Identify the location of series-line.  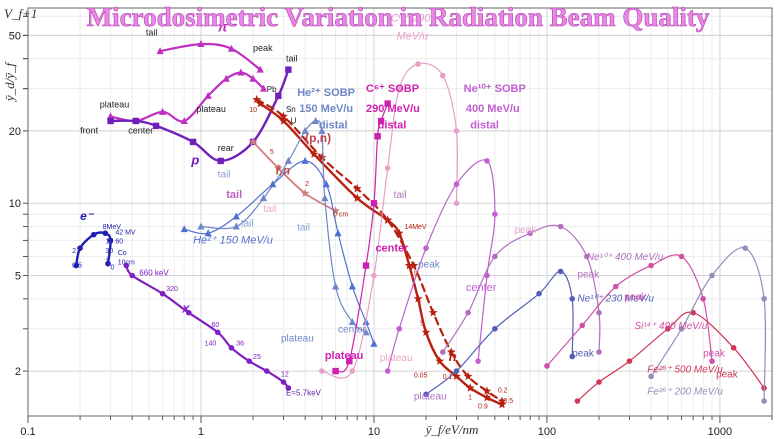
(294, 176).